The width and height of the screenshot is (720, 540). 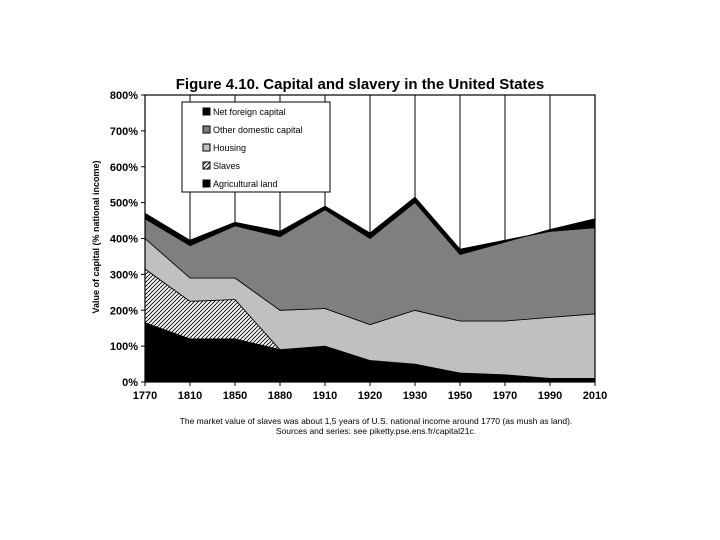 What do you see at coordinates (124, 132) in the screenshot?
I see `y-tick-label: 700%` at bounding box center [124, 132].